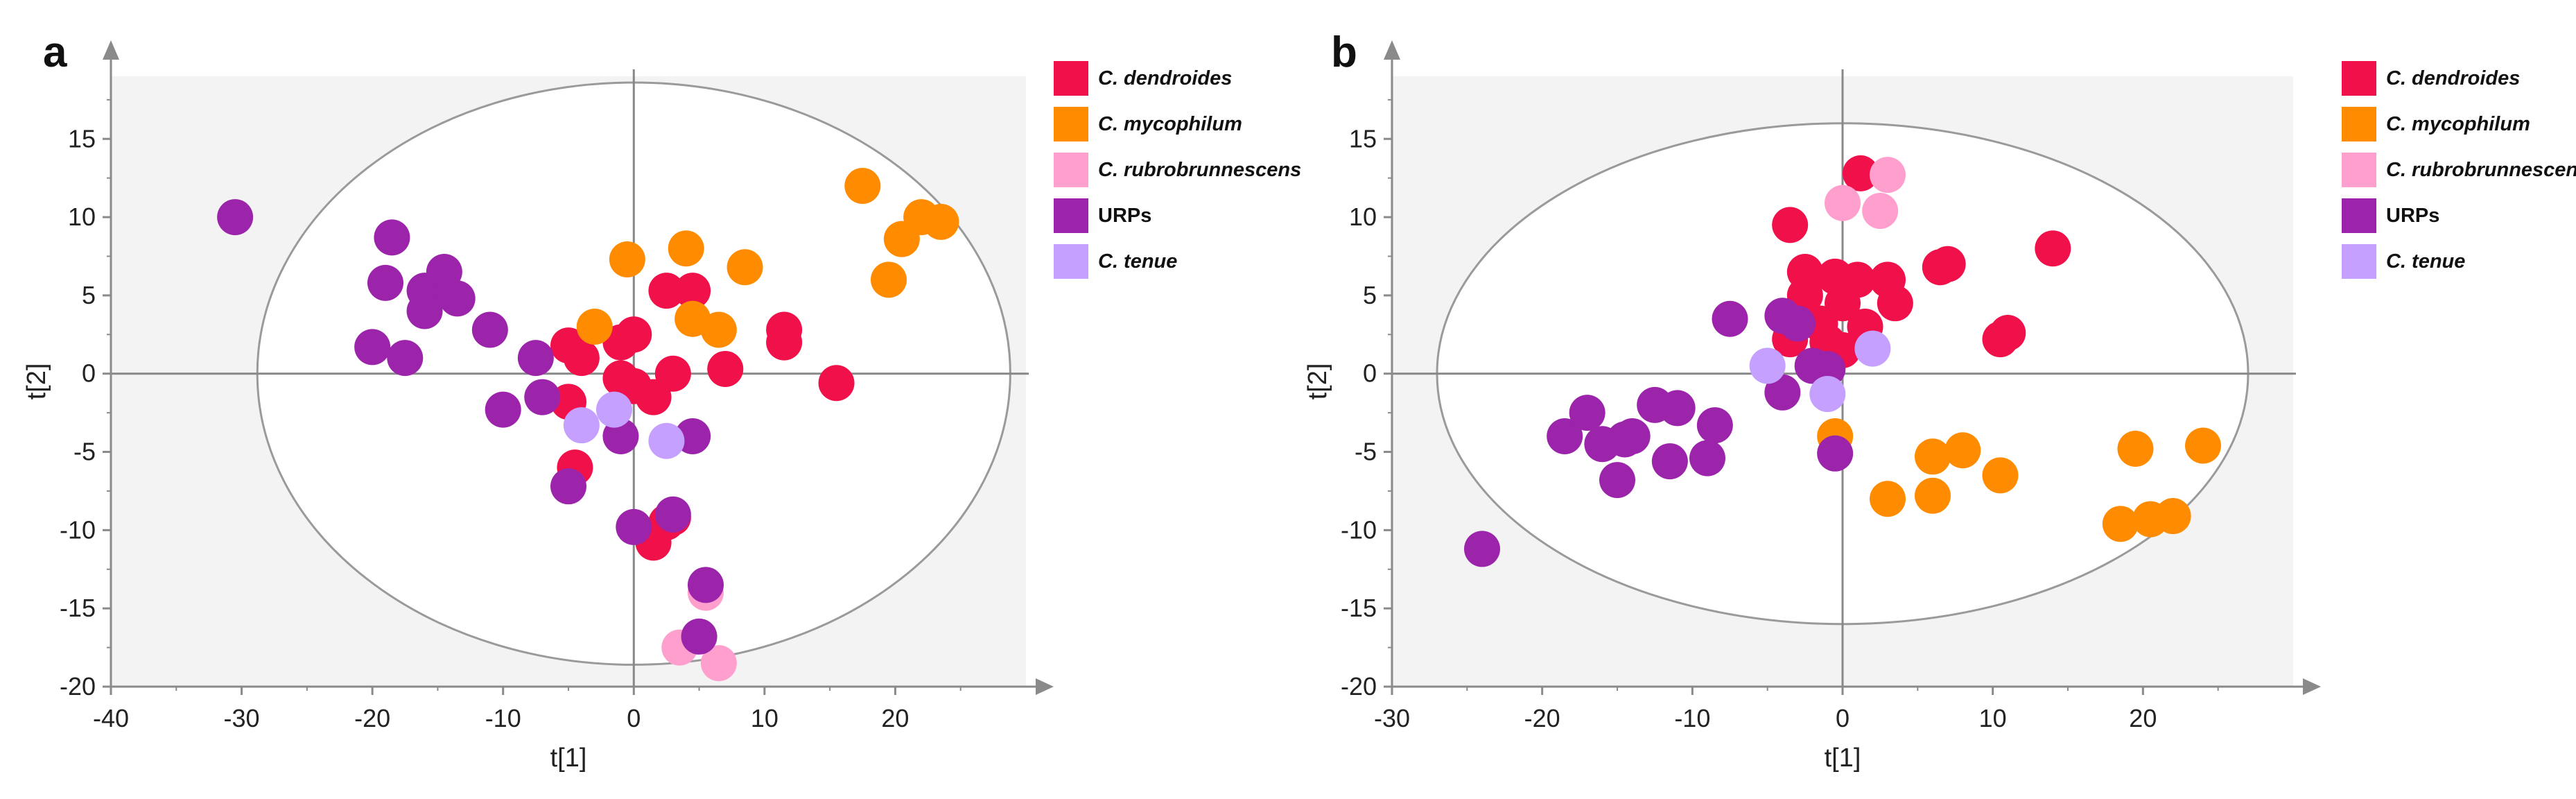 This screenshot has height=799, width=2576. What do you see at coordinates (1843, 758) in the screenshot?
I see `x-axis-label: t[1]` at bounding box center [1843, 758].